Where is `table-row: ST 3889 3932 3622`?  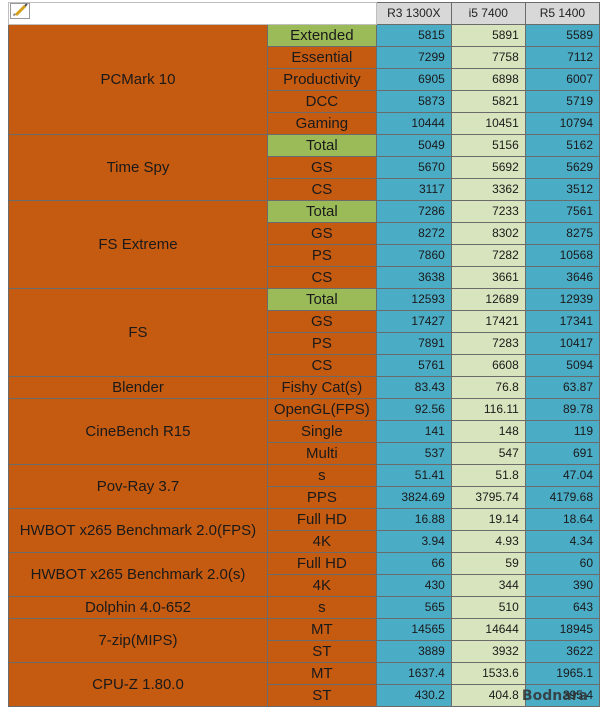 table-row: ST 3889 3932 3622 is located at coordinates (304, 651).